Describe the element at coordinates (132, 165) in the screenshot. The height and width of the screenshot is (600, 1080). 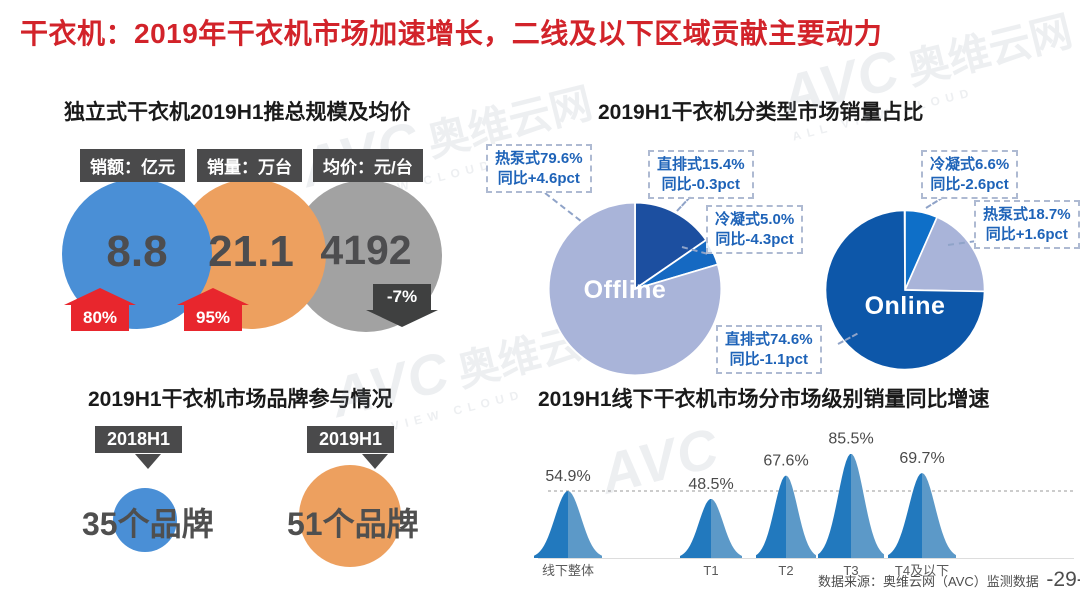
I see `metric-tag-sales-value: 销额：亿元` at that location.